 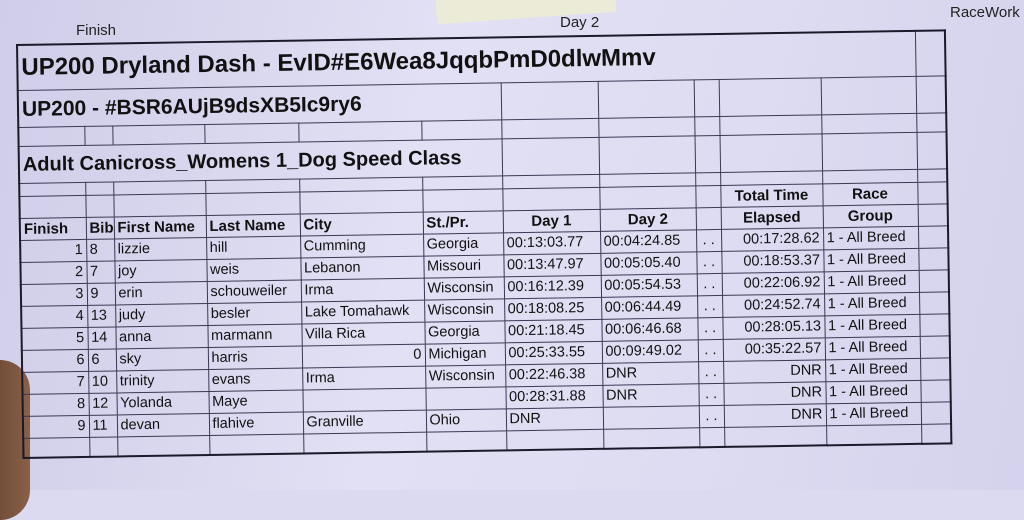 What do you see at coordinates (160, 249) in the screenshot?
I see `cell-first: lizzie` at bounding box center [160, 249].